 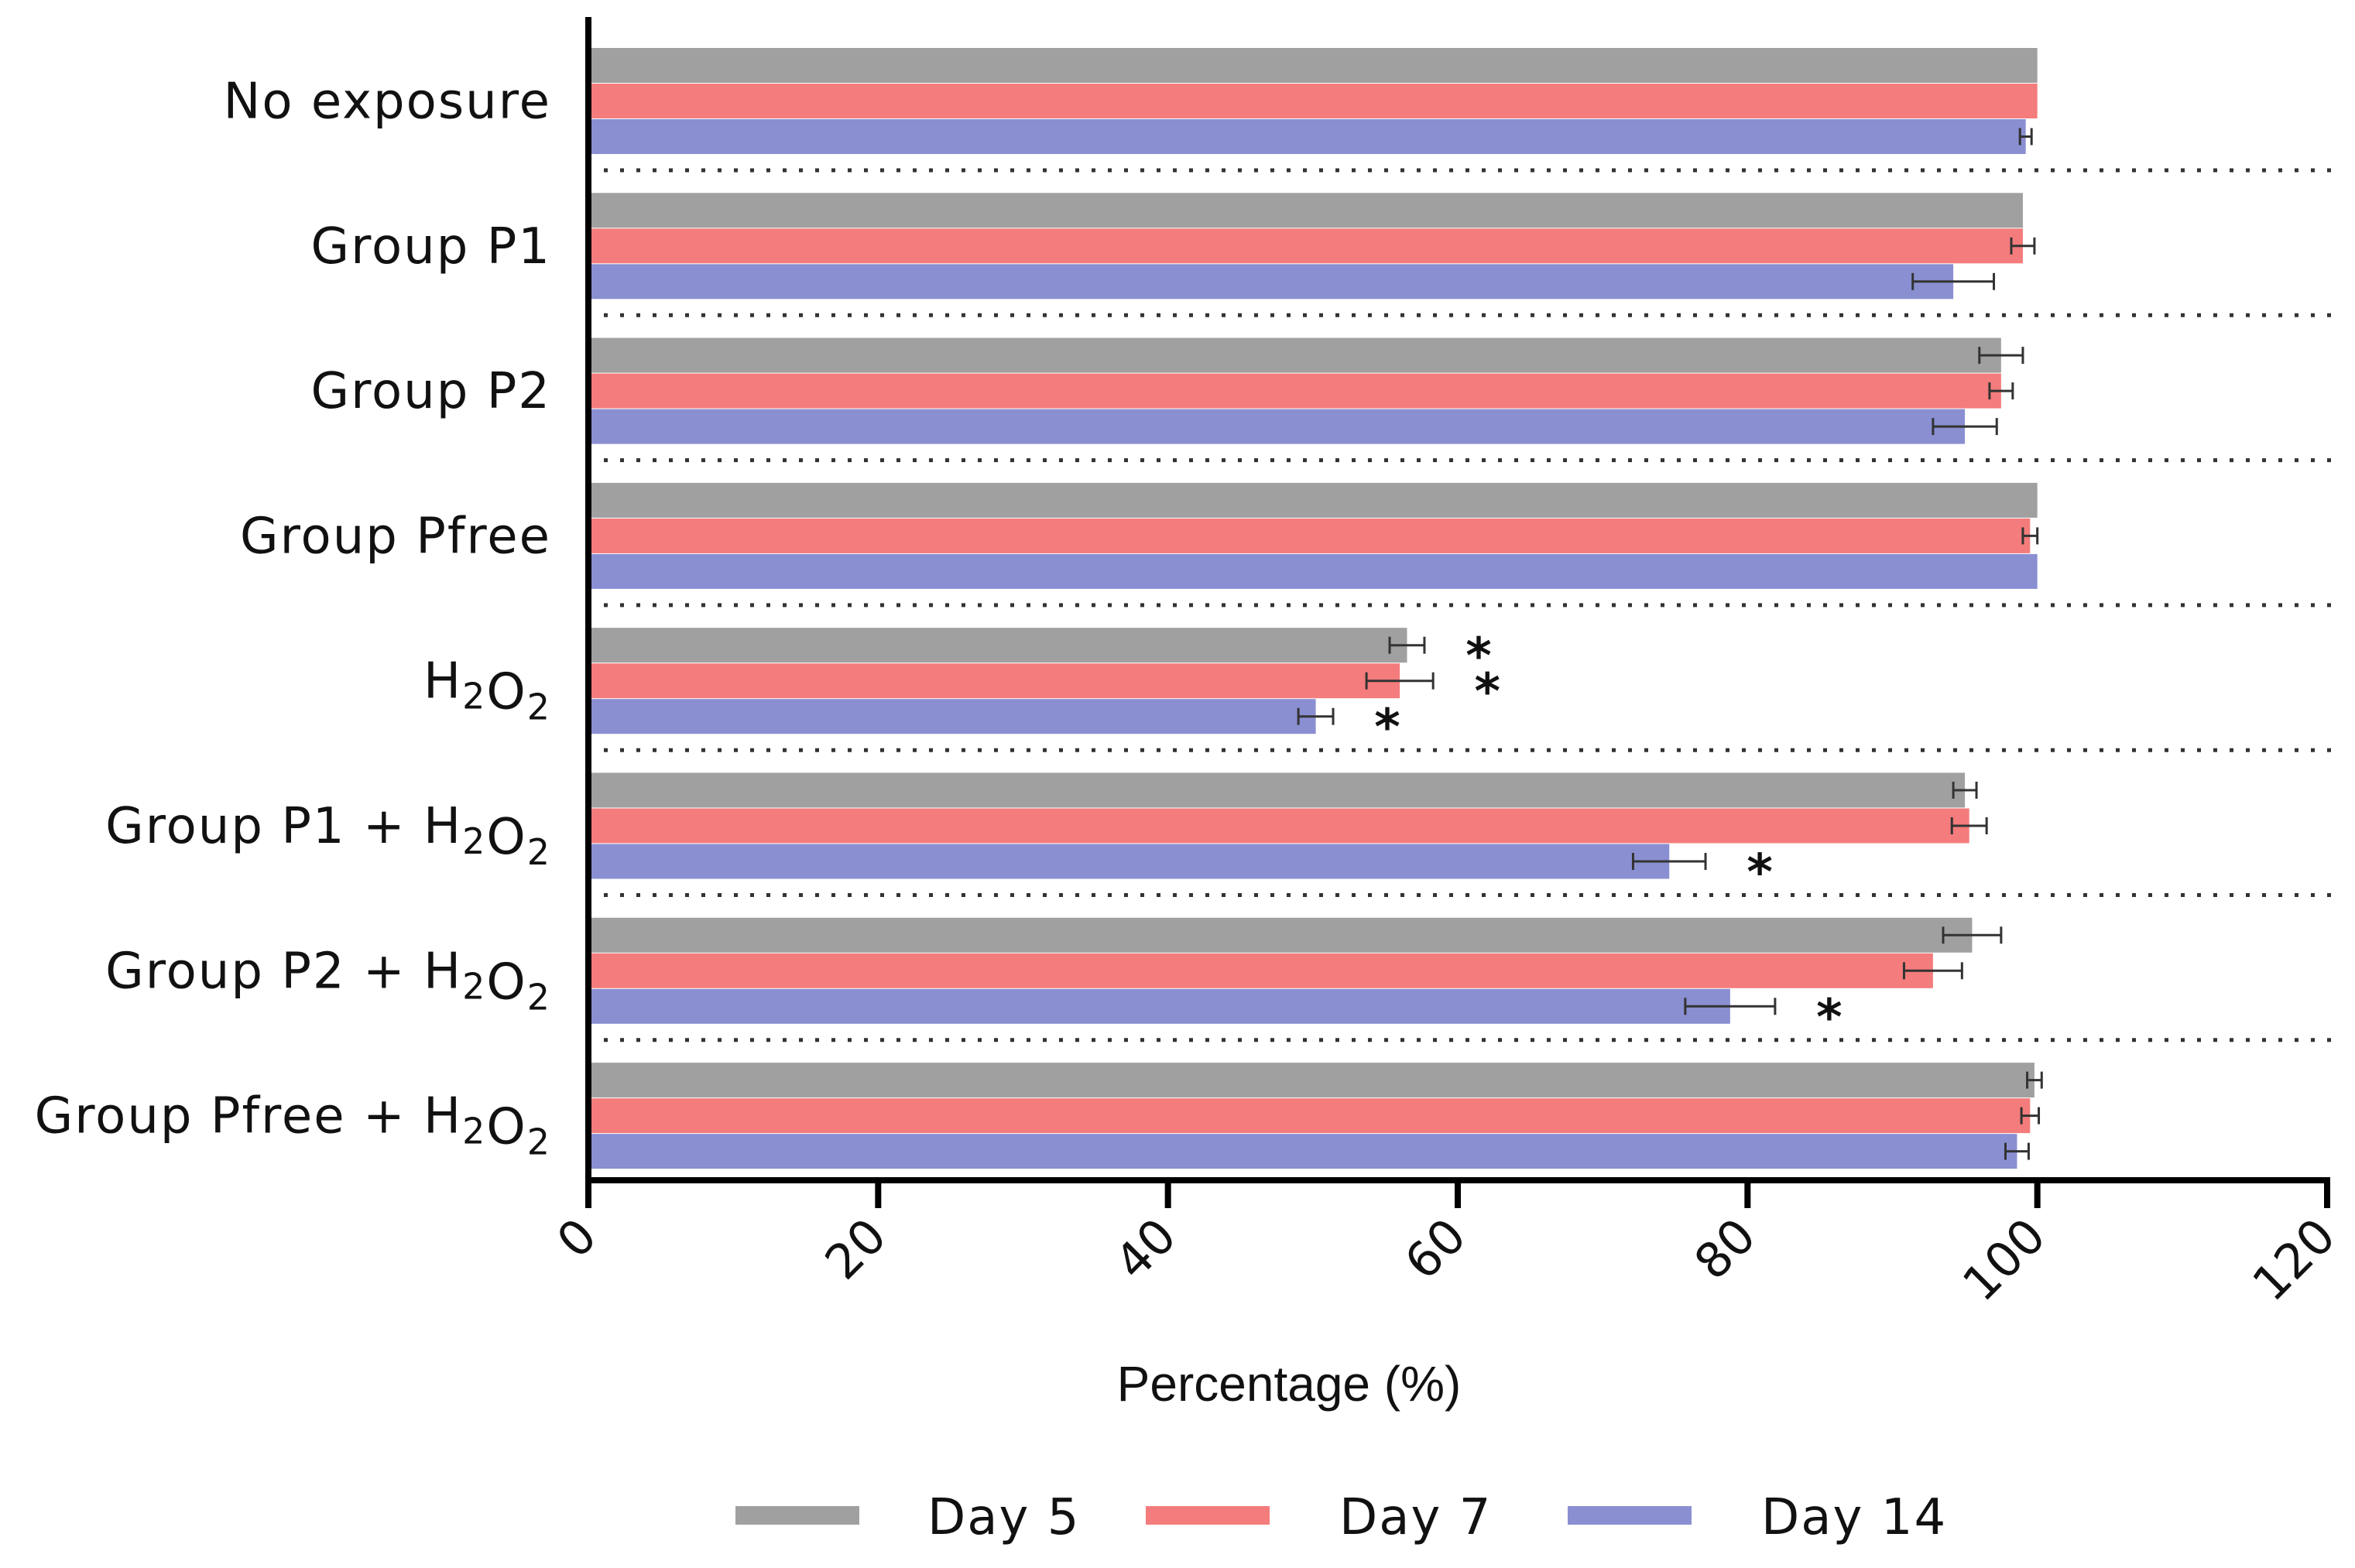 What do you see at coordinates (1854, 1517) in the screenshot?
I see `legend-label: Day 14` at bounding box center [1854, 1517].